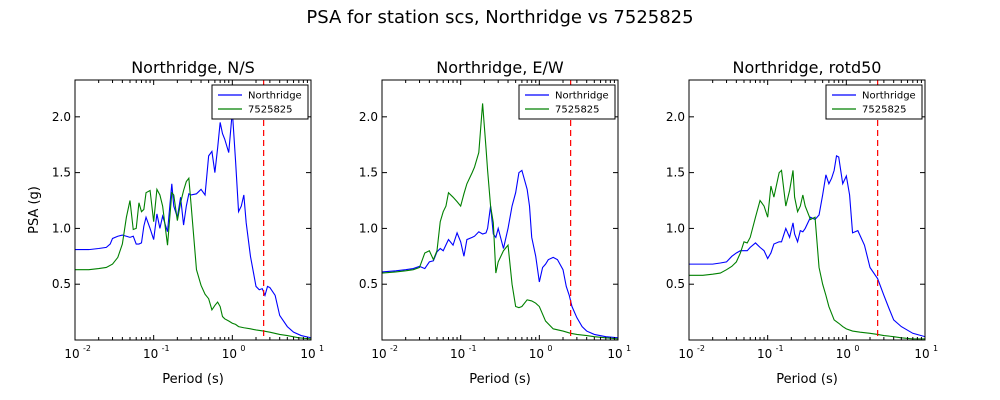  I want to click on panel-title: Northridge, N/S, so click(193, 67).